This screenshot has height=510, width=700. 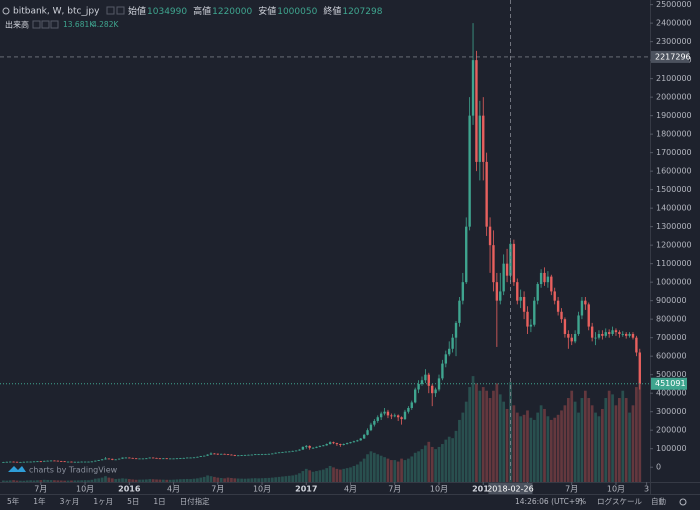 I want to click on log-button: ログスケール, so click(x=619, y=501).